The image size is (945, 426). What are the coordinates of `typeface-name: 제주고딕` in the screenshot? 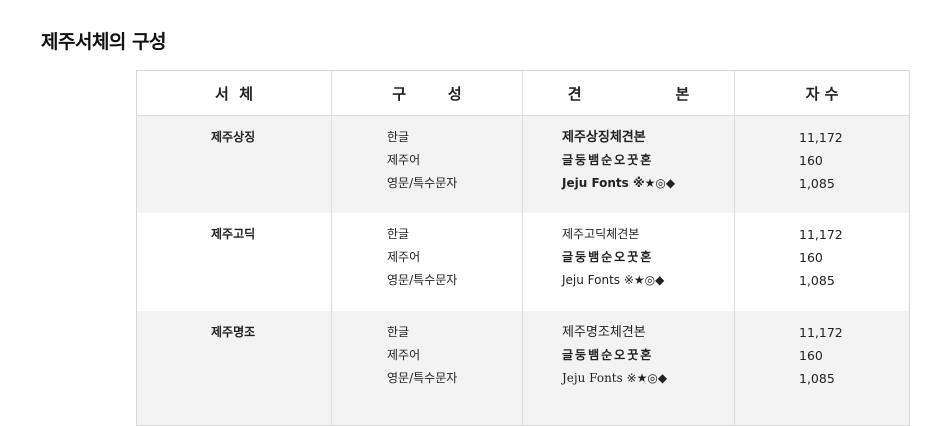 It's located at (233, 234).